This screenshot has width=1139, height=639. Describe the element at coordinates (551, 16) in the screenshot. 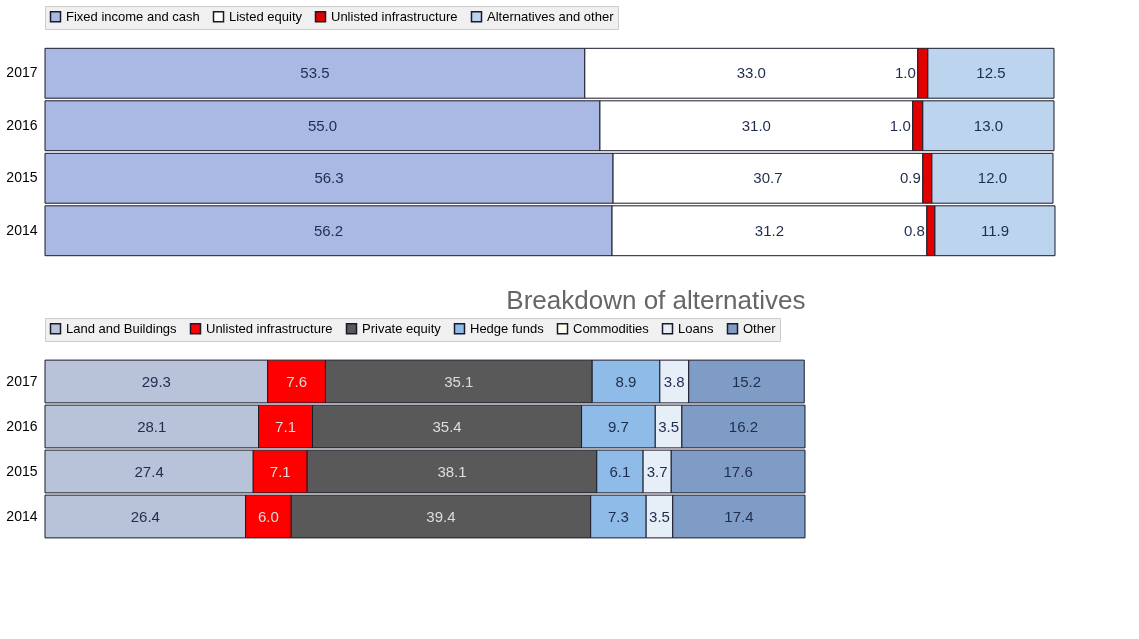

I see `legend-label: Alternatives and other` at that location.